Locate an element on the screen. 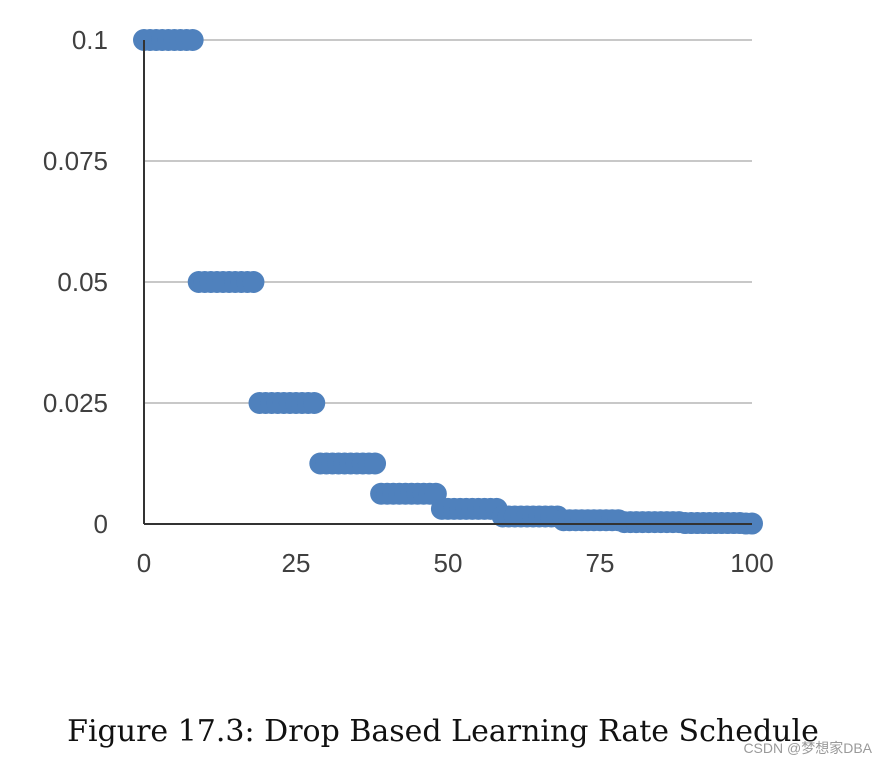 Image resolution: width=886 pixels, height=770 pixels. y-tick-label: 0.075 is located at coordinates (75, 161).